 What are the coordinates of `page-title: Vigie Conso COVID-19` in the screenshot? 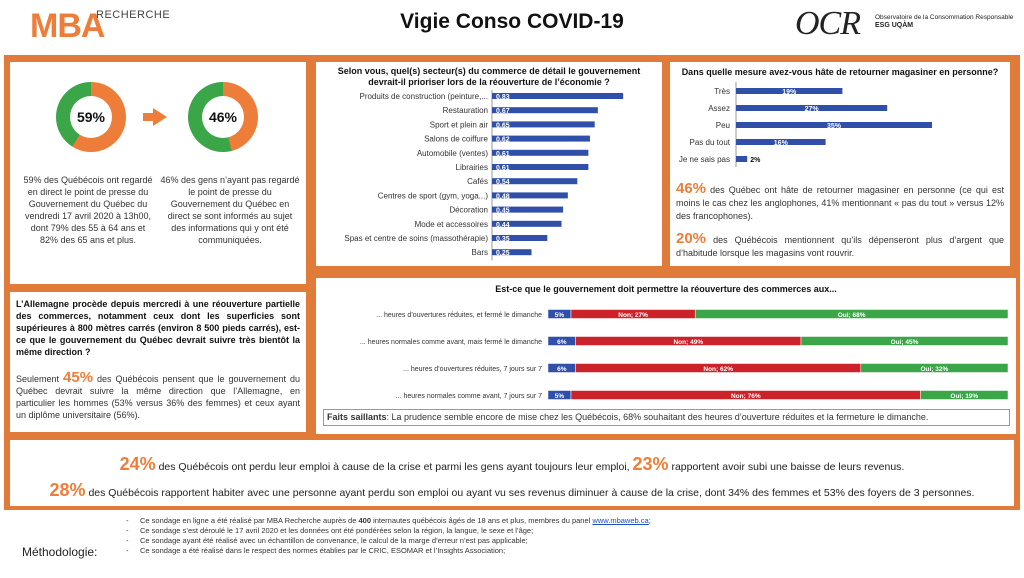 It's located at (512, 21).